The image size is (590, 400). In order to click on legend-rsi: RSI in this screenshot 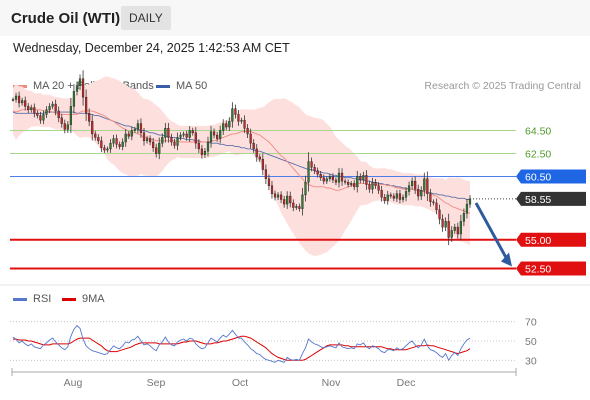, I will do `click(32, 299)`.